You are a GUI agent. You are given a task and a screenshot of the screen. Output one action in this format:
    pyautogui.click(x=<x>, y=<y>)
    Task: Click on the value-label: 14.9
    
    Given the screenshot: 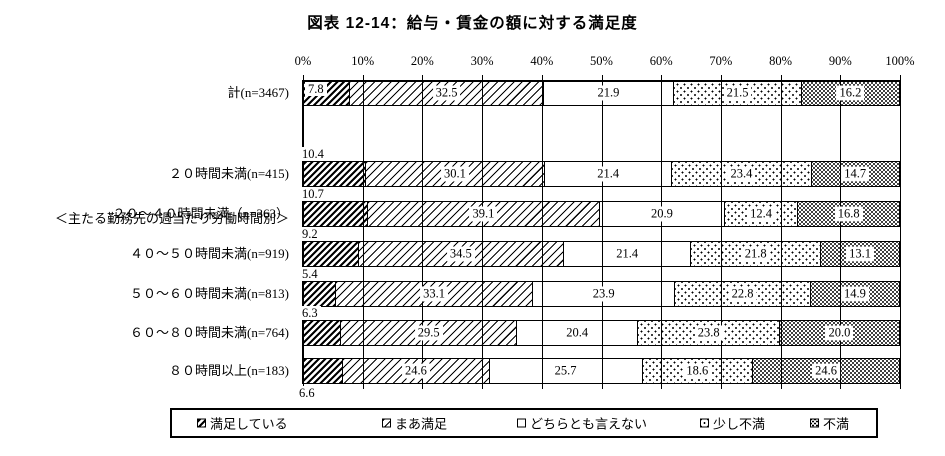 What is the action you would take?
    pyautogui.click(x=855, y=294)
    